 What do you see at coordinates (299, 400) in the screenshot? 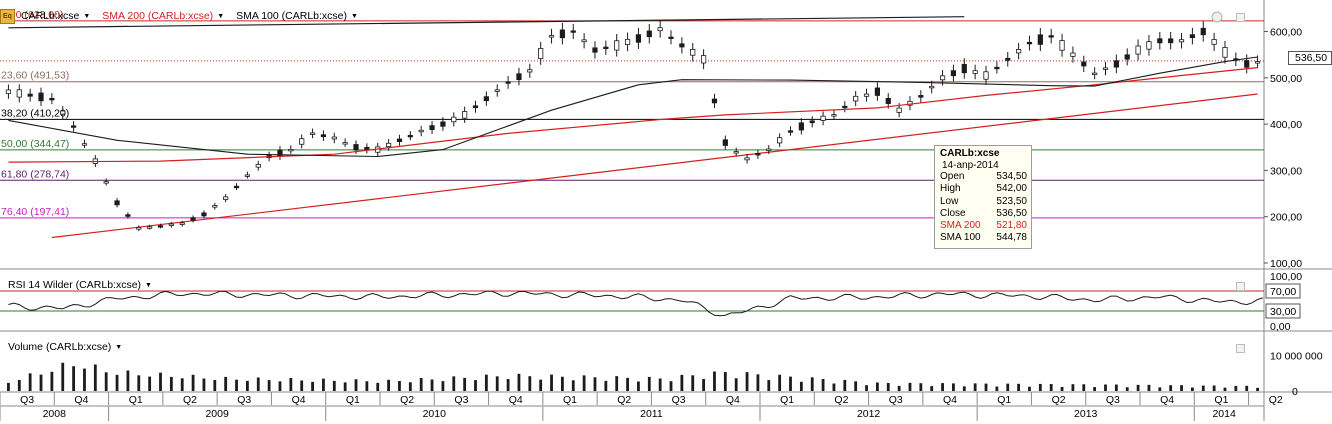
I see `quarter-label: Q4` at bounding box center [299, 400].